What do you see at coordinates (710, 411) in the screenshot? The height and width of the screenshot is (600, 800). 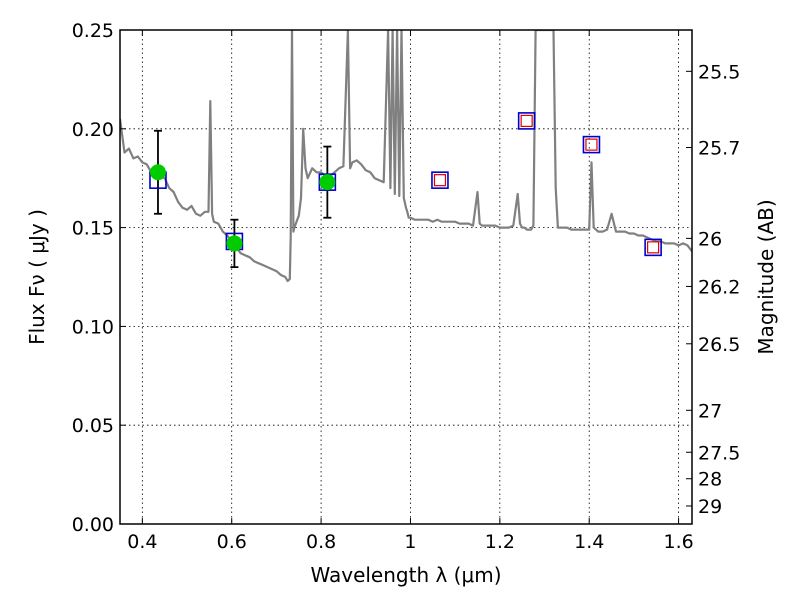 I see `y2-tick-label: 27` at bounding box center [710, 411].